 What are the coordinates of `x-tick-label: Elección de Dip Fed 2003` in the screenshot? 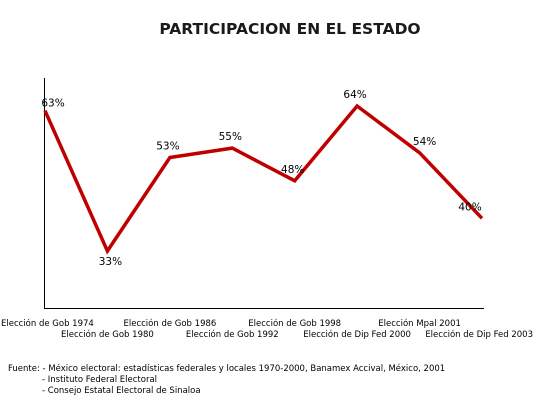 It's located at (479, 334).